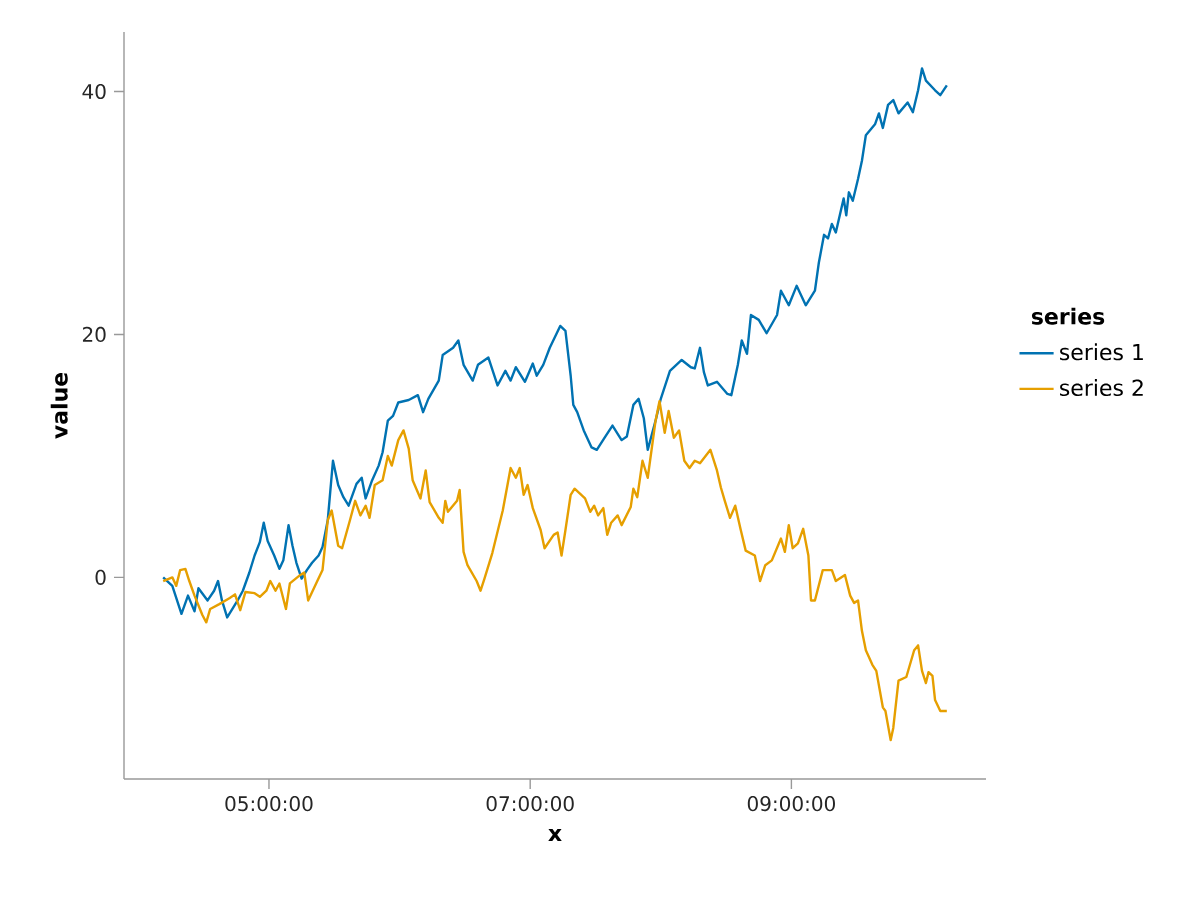 This screenshot has width=1200, height=900. Describe the element at coordinates (1068, 316) in the screenshot. I see `legend-title: series` at that location.